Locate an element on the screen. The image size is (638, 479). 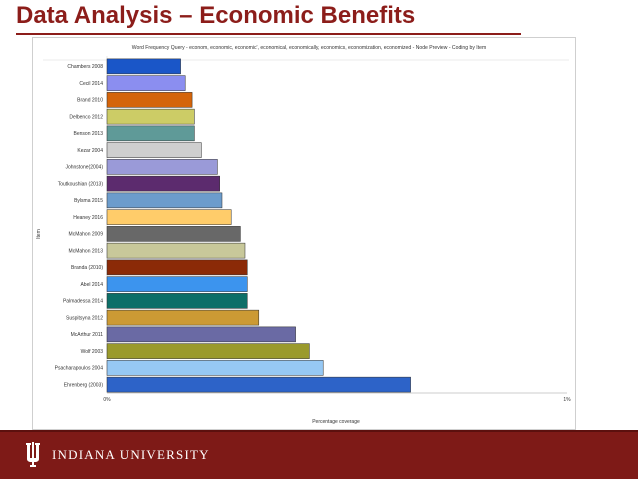
category-label-17: Wolf 2003 is located at coordinates (92, 352).